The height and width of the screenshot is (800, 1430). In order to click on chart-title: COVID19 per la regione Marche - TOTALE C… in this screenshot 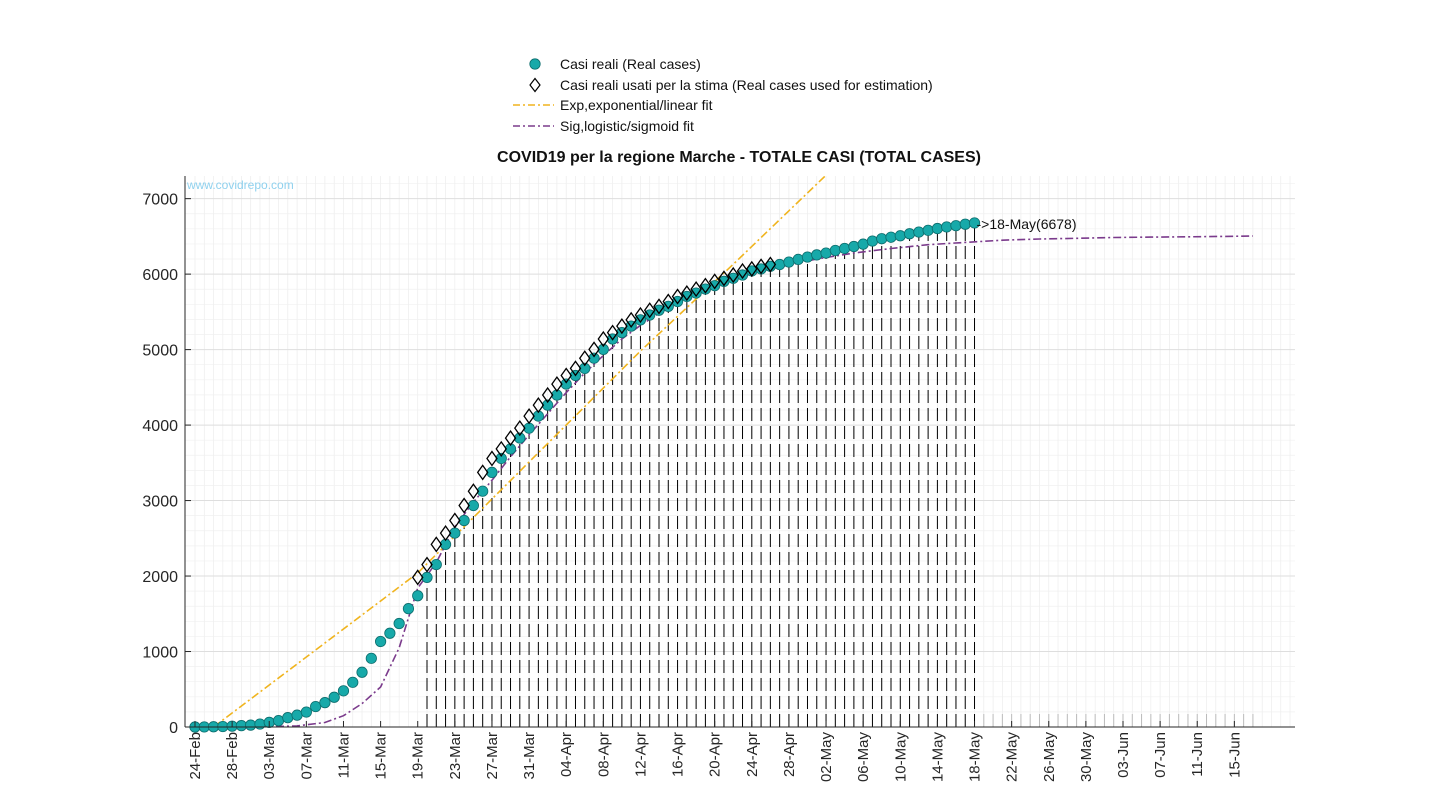, I will do `click(739, 157)`.